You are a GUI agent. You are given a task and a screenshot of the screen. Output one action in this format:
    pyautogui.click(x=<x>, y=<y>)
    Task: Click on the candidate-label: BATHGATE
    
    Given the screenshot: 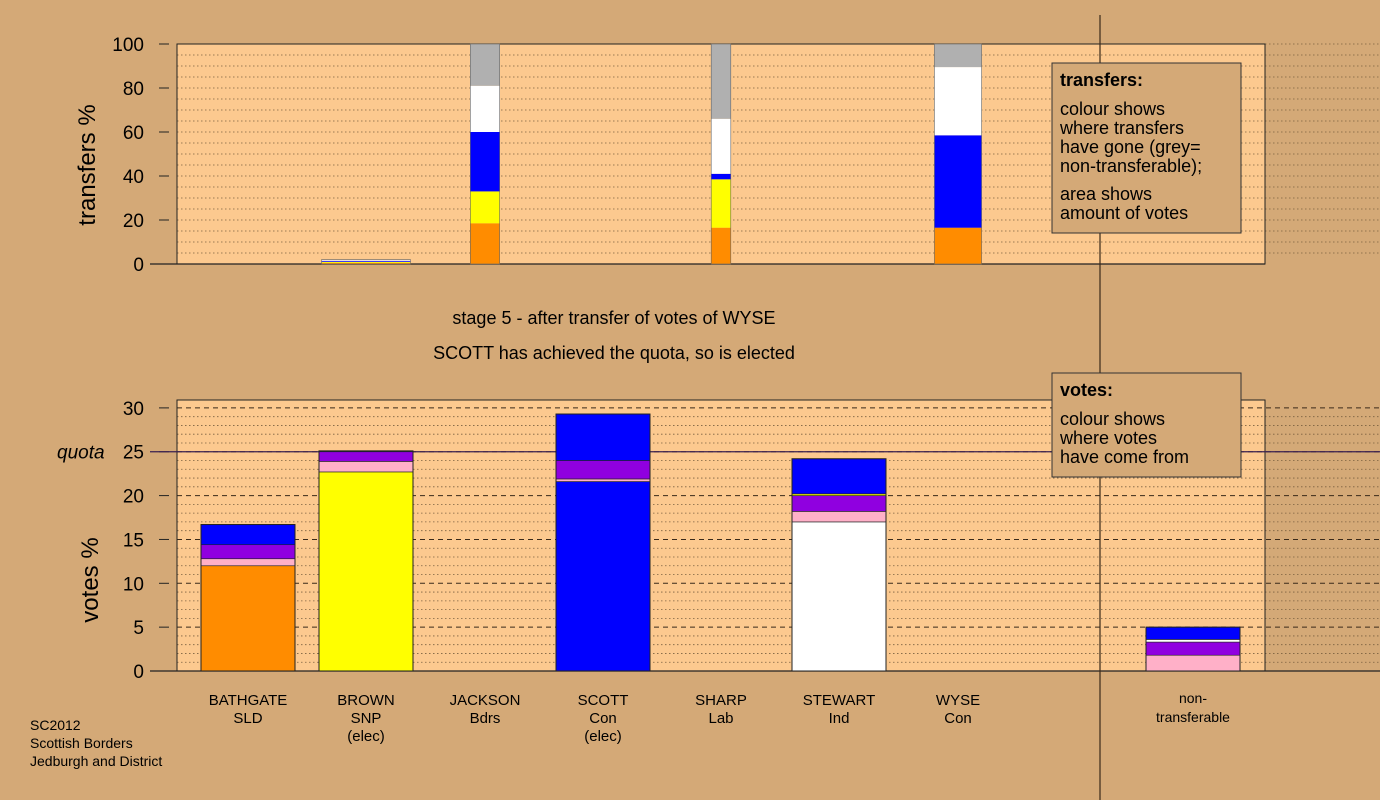 What is the action you would take?
    pyautogui.click(x=248, y=700)
    